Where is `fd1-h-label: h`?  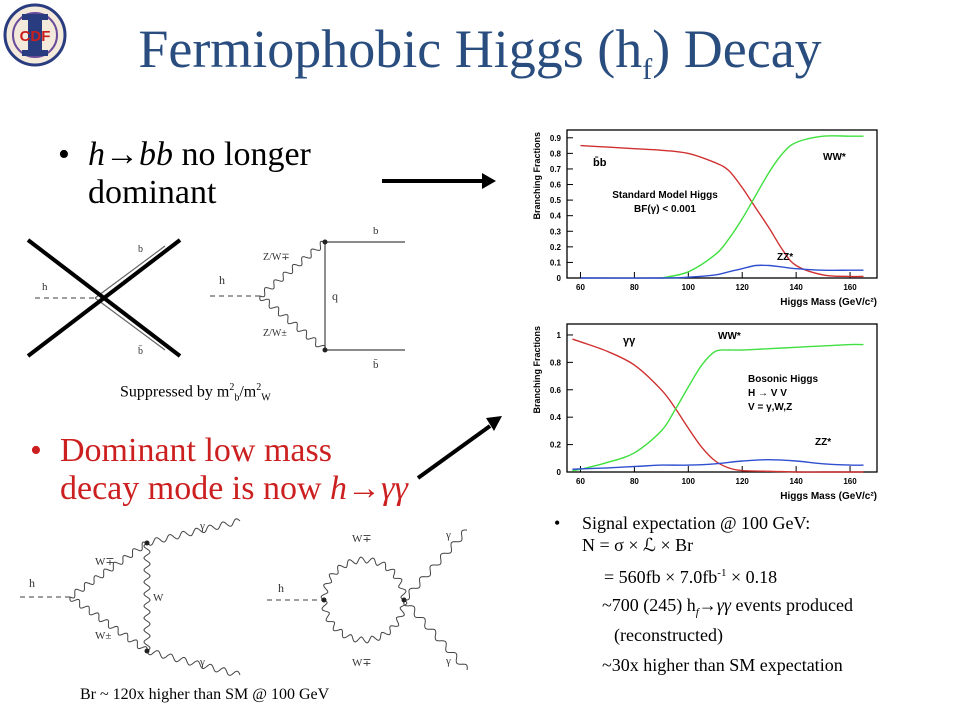 fd1-h-label: h is located at coordinates (45, 287).